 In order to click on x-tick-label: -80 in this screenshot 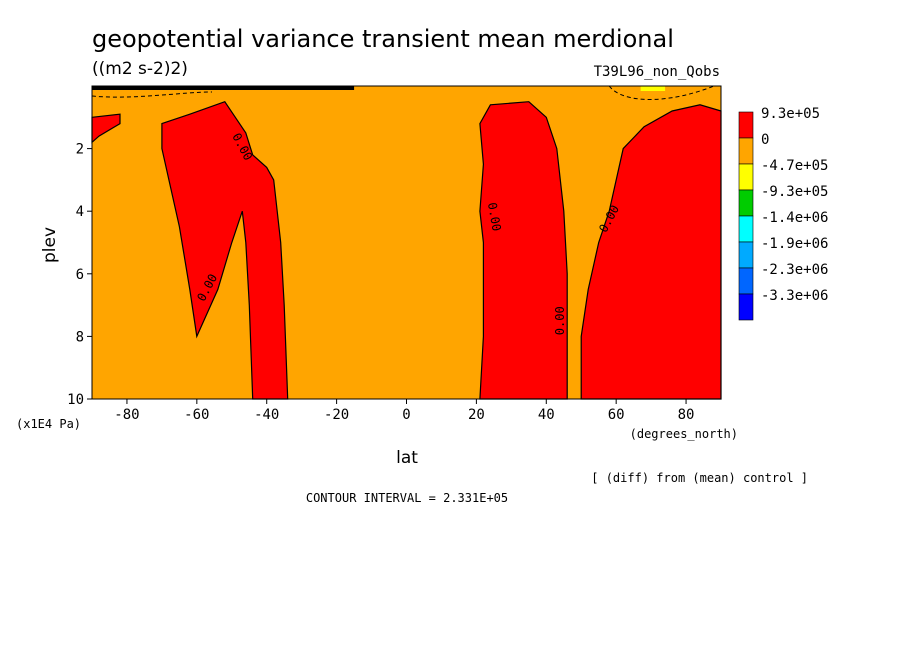, I will do `click(126, 415)`.